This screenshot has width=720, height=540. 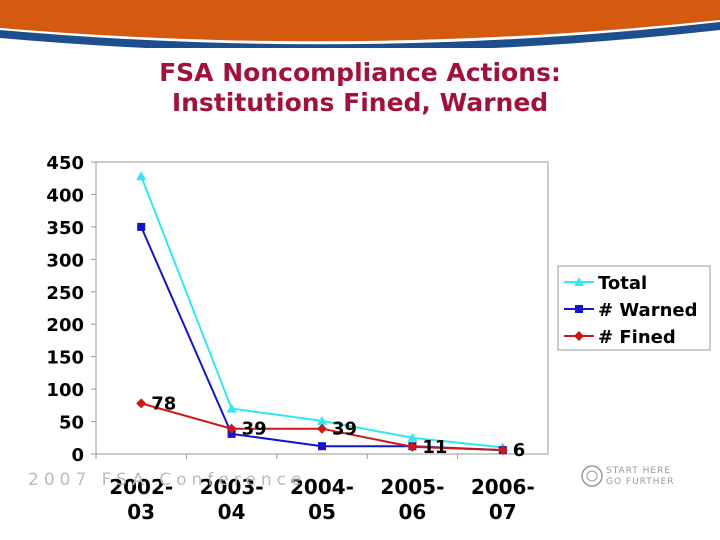 What do you see at coordinates (592, 476) in the screenshot?
I see `seal-icon` at bounding box center [592, 476].